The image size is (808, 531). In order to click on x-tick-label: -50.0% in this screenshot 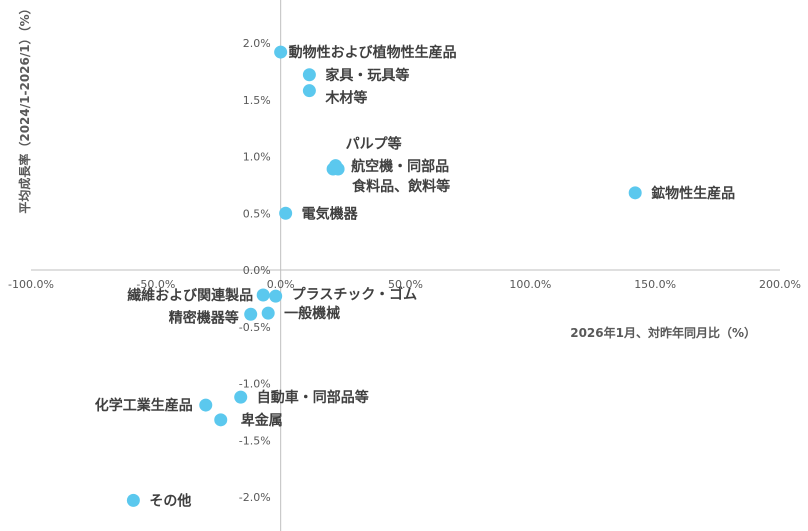, I will do `click(155, 284)`.